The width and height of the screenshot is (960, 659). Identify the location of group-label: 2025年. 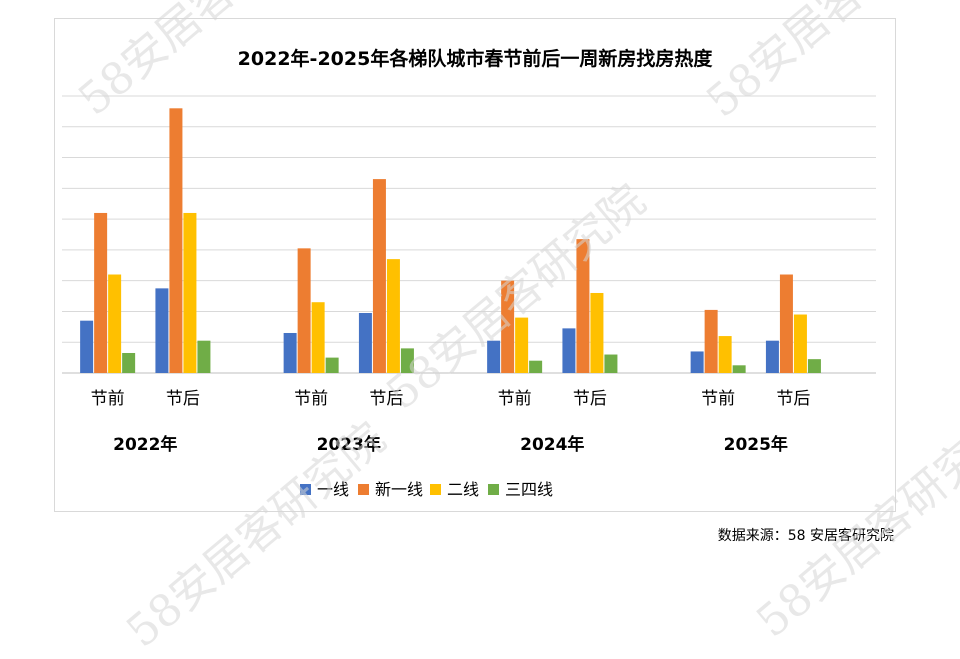
(756, 444).